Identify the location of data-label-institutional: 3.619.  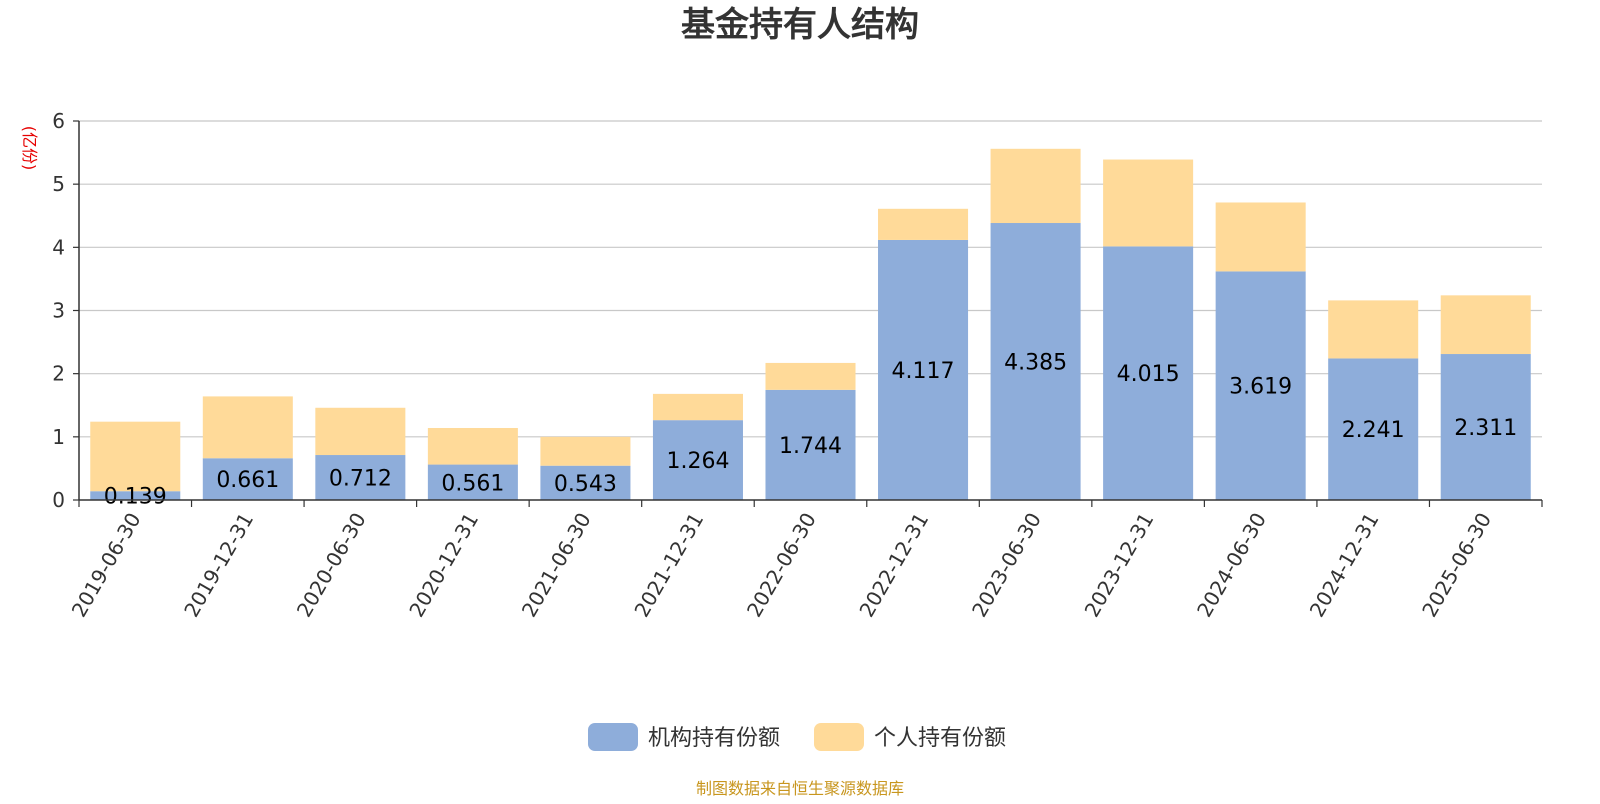
(1260, 387).